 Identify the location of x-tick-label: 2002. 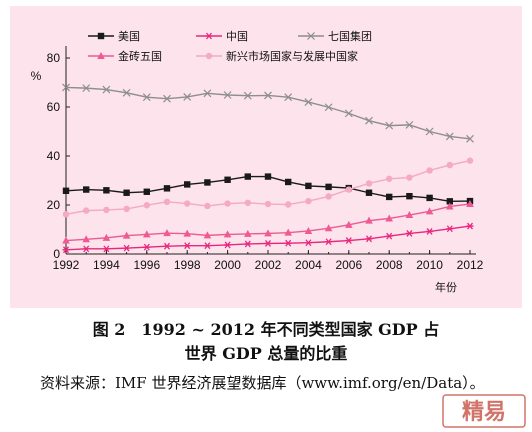
(268, 265).